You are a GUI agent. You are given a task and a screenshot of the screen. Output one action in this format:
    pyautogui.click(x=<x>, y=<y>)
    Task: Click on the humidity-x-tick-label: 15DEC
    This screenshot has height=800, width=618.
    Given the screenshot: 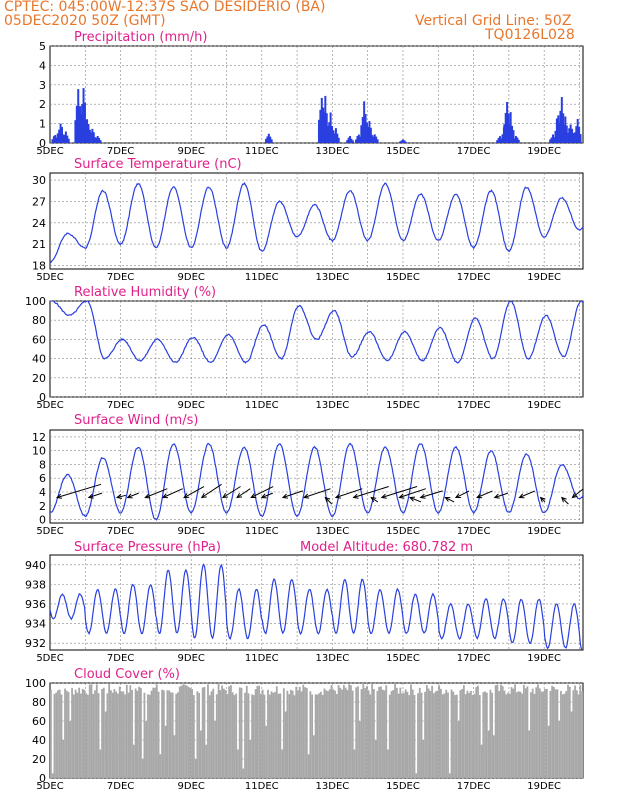 What is the action you would take?
    pyautogui.click(x=403, y=405)
    